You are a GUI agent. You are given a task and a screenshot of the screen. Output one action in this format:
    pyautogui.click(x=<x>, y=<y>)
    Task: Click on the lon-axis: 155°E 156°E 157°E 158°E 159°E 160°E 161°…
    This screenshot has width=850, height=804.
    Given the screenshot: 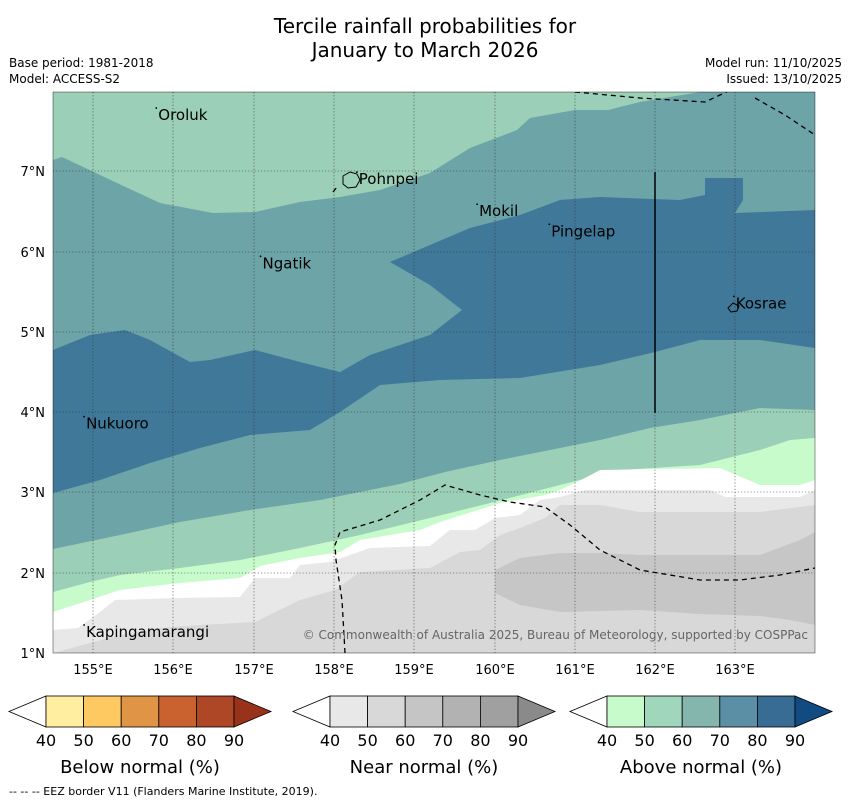 What is the action you would take?
    pyautogui.click(x=414, y=670)
    